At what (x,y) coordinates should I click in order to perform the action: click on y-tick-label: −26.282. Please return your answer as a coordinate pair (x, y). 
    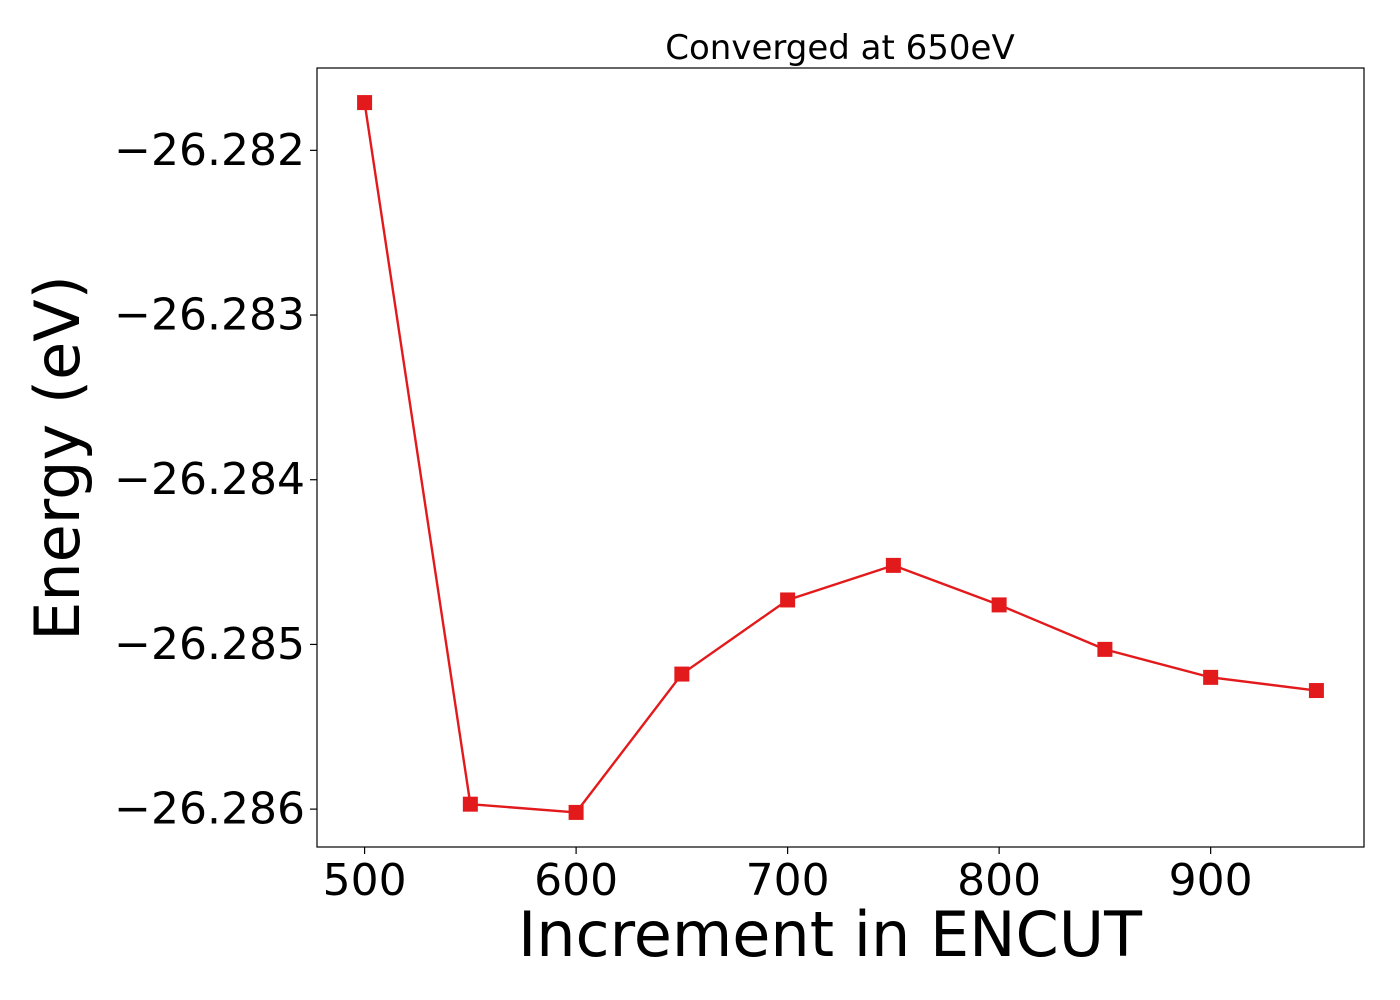
    Looking at the image, I should click on (209, 150).